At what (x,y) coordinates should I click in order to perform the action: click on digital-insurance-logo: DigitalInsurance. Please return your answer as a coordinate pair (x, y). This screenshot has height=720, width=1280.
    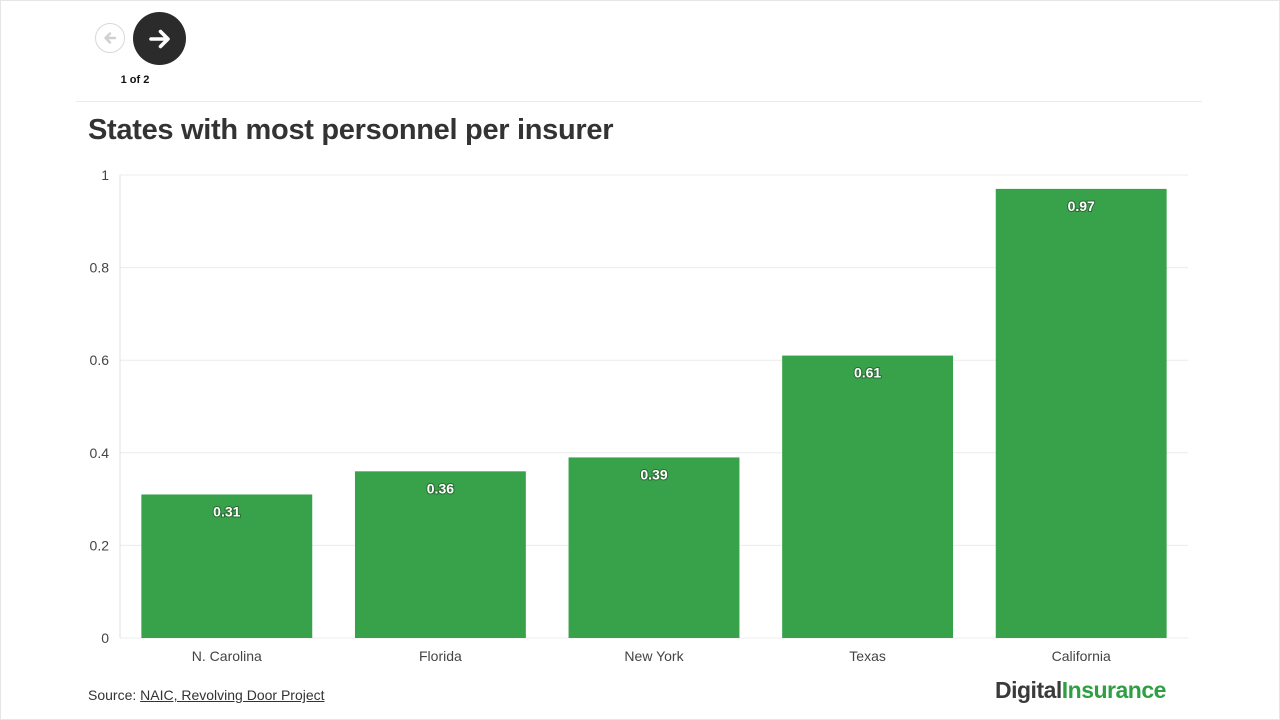
    Looking at the image, I should click on (1080, 690).